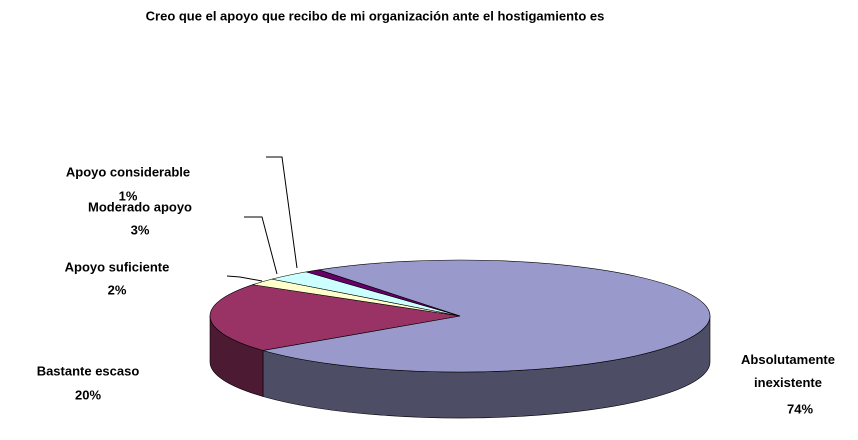 Image resolution: width=858 pixels, height=440 pixels. I want to click on slice-label: Bastante escaso, so click(88, 370).